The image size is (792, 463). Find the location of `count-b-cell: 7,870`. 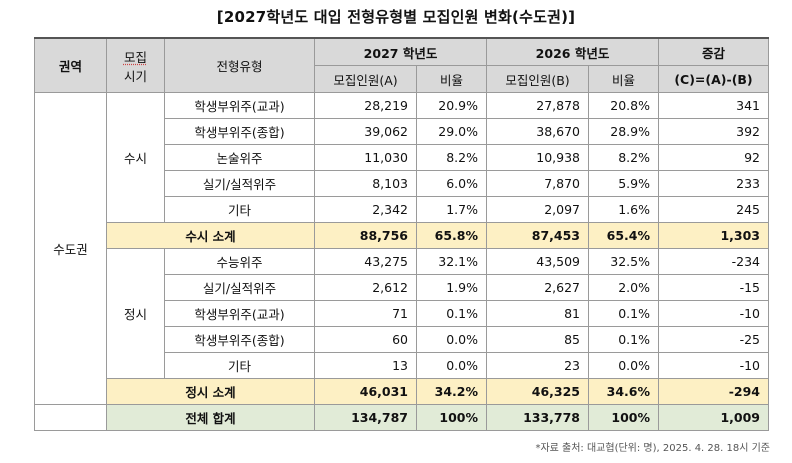

count-b-cell: 7,870 is located at coordinates (537, 183).